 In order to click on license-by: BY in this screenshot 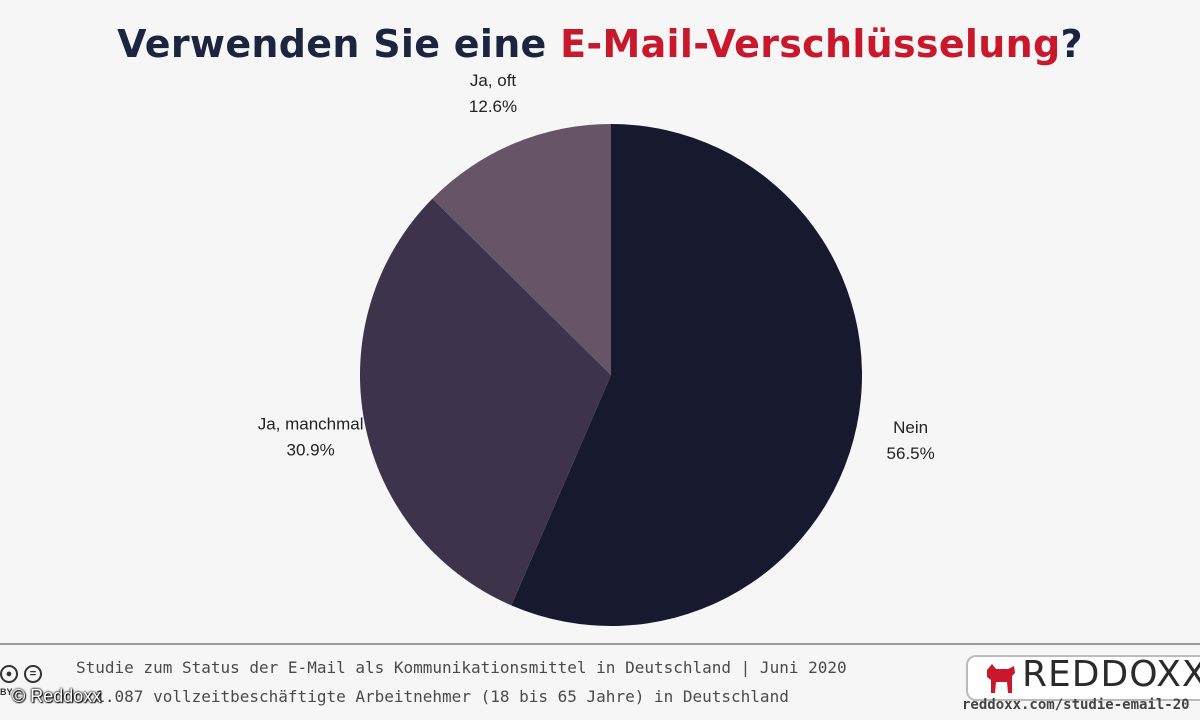, I will do `click(6, 692)`.